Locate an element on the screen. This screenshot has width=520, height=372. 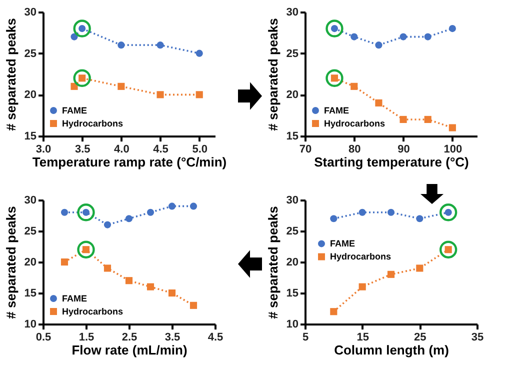
x-tick-label: 15 is located at coordinates (362, 338).